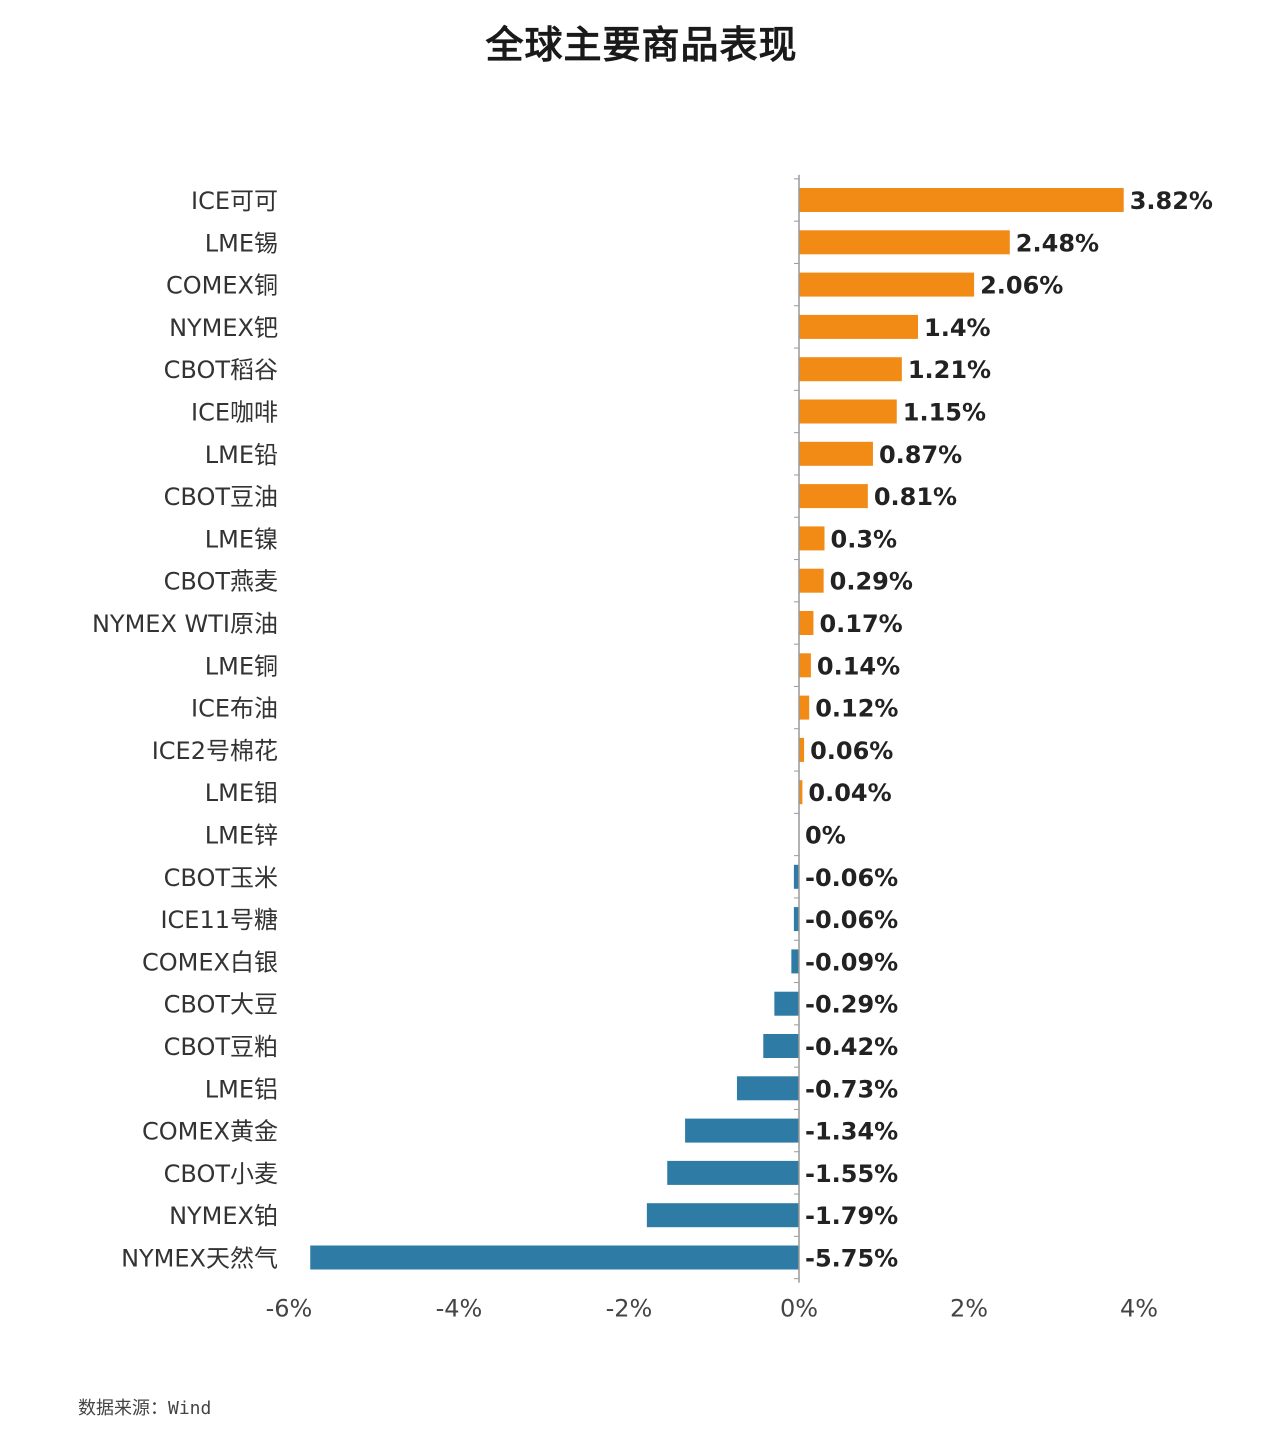 The width and height of the screenshot is (1283, 1446). Describe the element at coordinates (864, 539) in the screenshot. I see `value-label: 0.3%` at that location.